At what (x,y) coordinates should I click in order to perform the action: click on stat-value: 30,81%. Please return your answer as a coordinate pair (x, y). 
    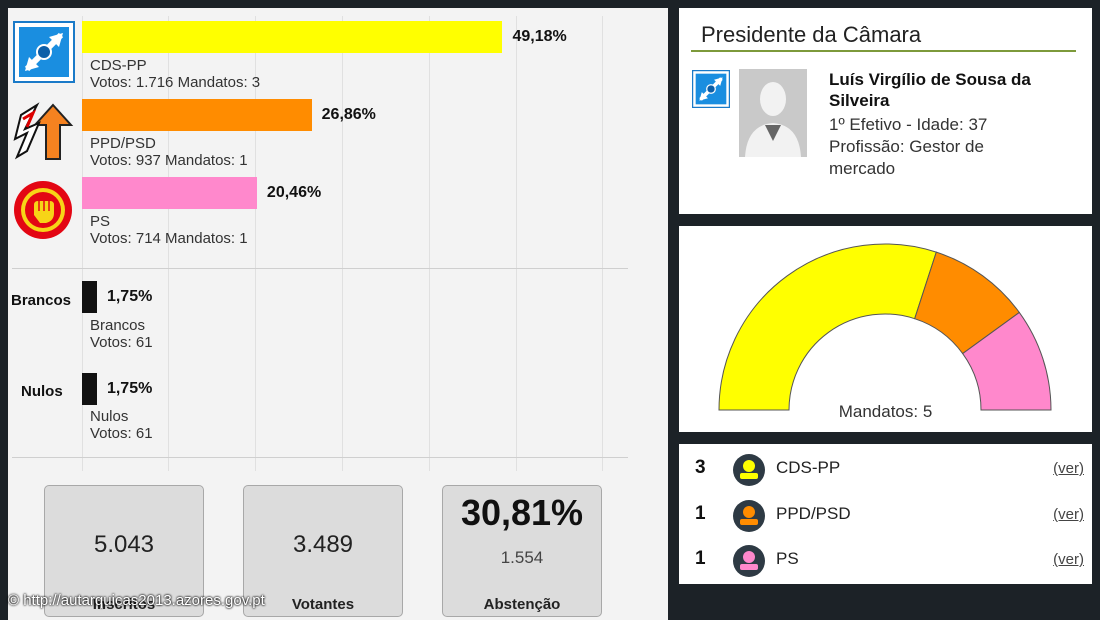
    Looking at the image, I should click on (522, 512).